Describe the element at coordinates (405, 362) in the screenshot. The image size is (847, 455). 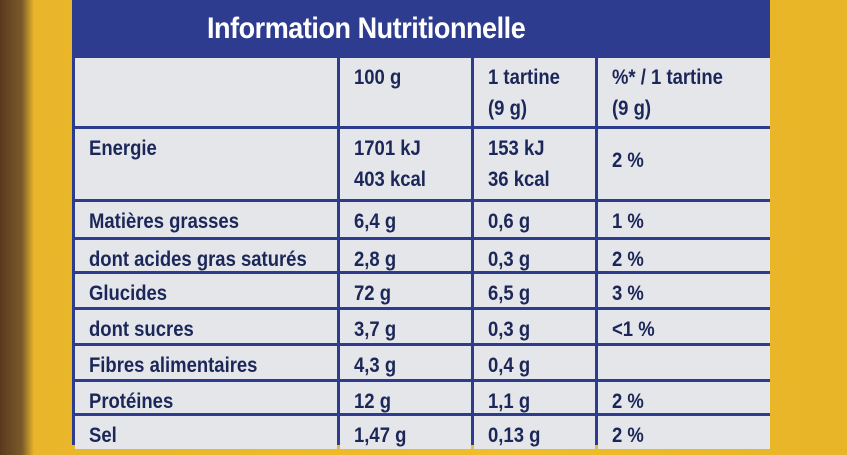
I see `table-cell: 4,3 g` at that location.